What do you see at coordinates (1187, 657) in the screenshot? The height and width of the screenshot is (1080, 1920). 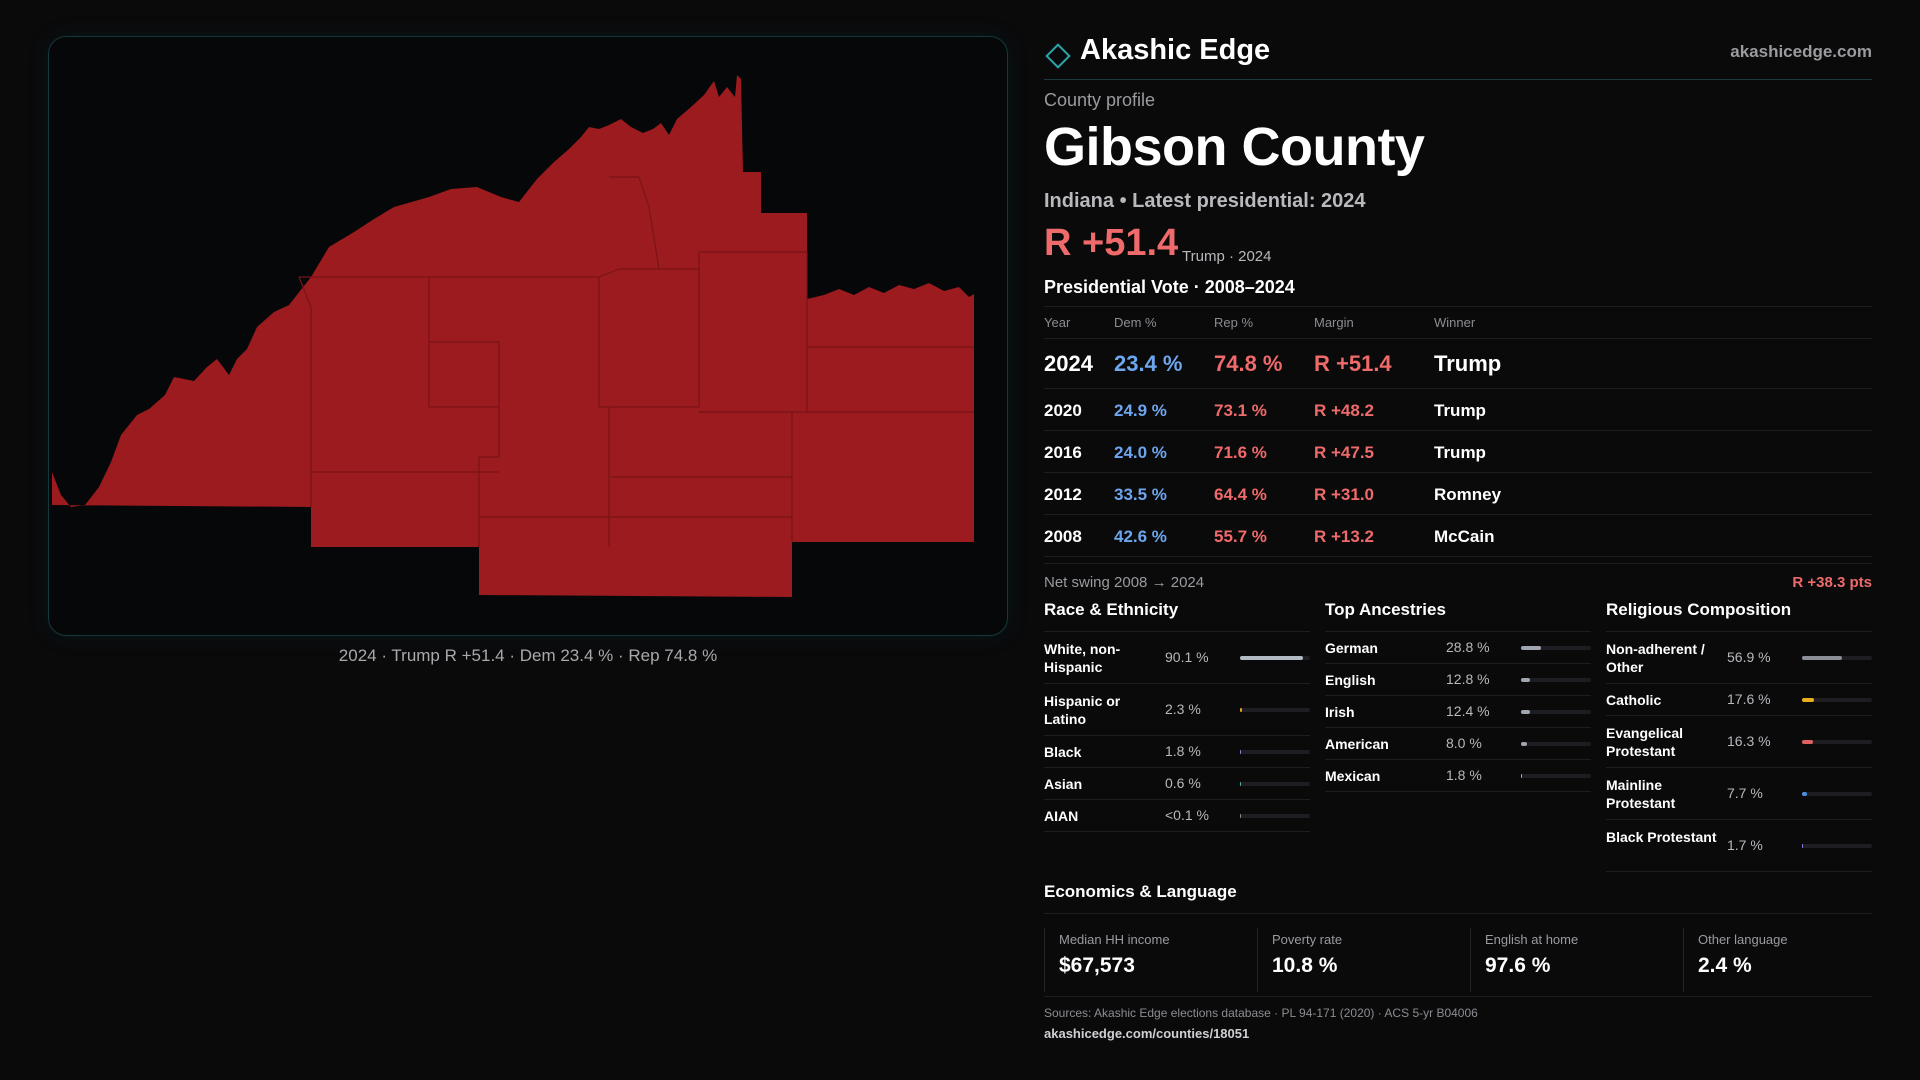 I see `list-item-percent: 90.1 %` at bounding box center [1187, 657].